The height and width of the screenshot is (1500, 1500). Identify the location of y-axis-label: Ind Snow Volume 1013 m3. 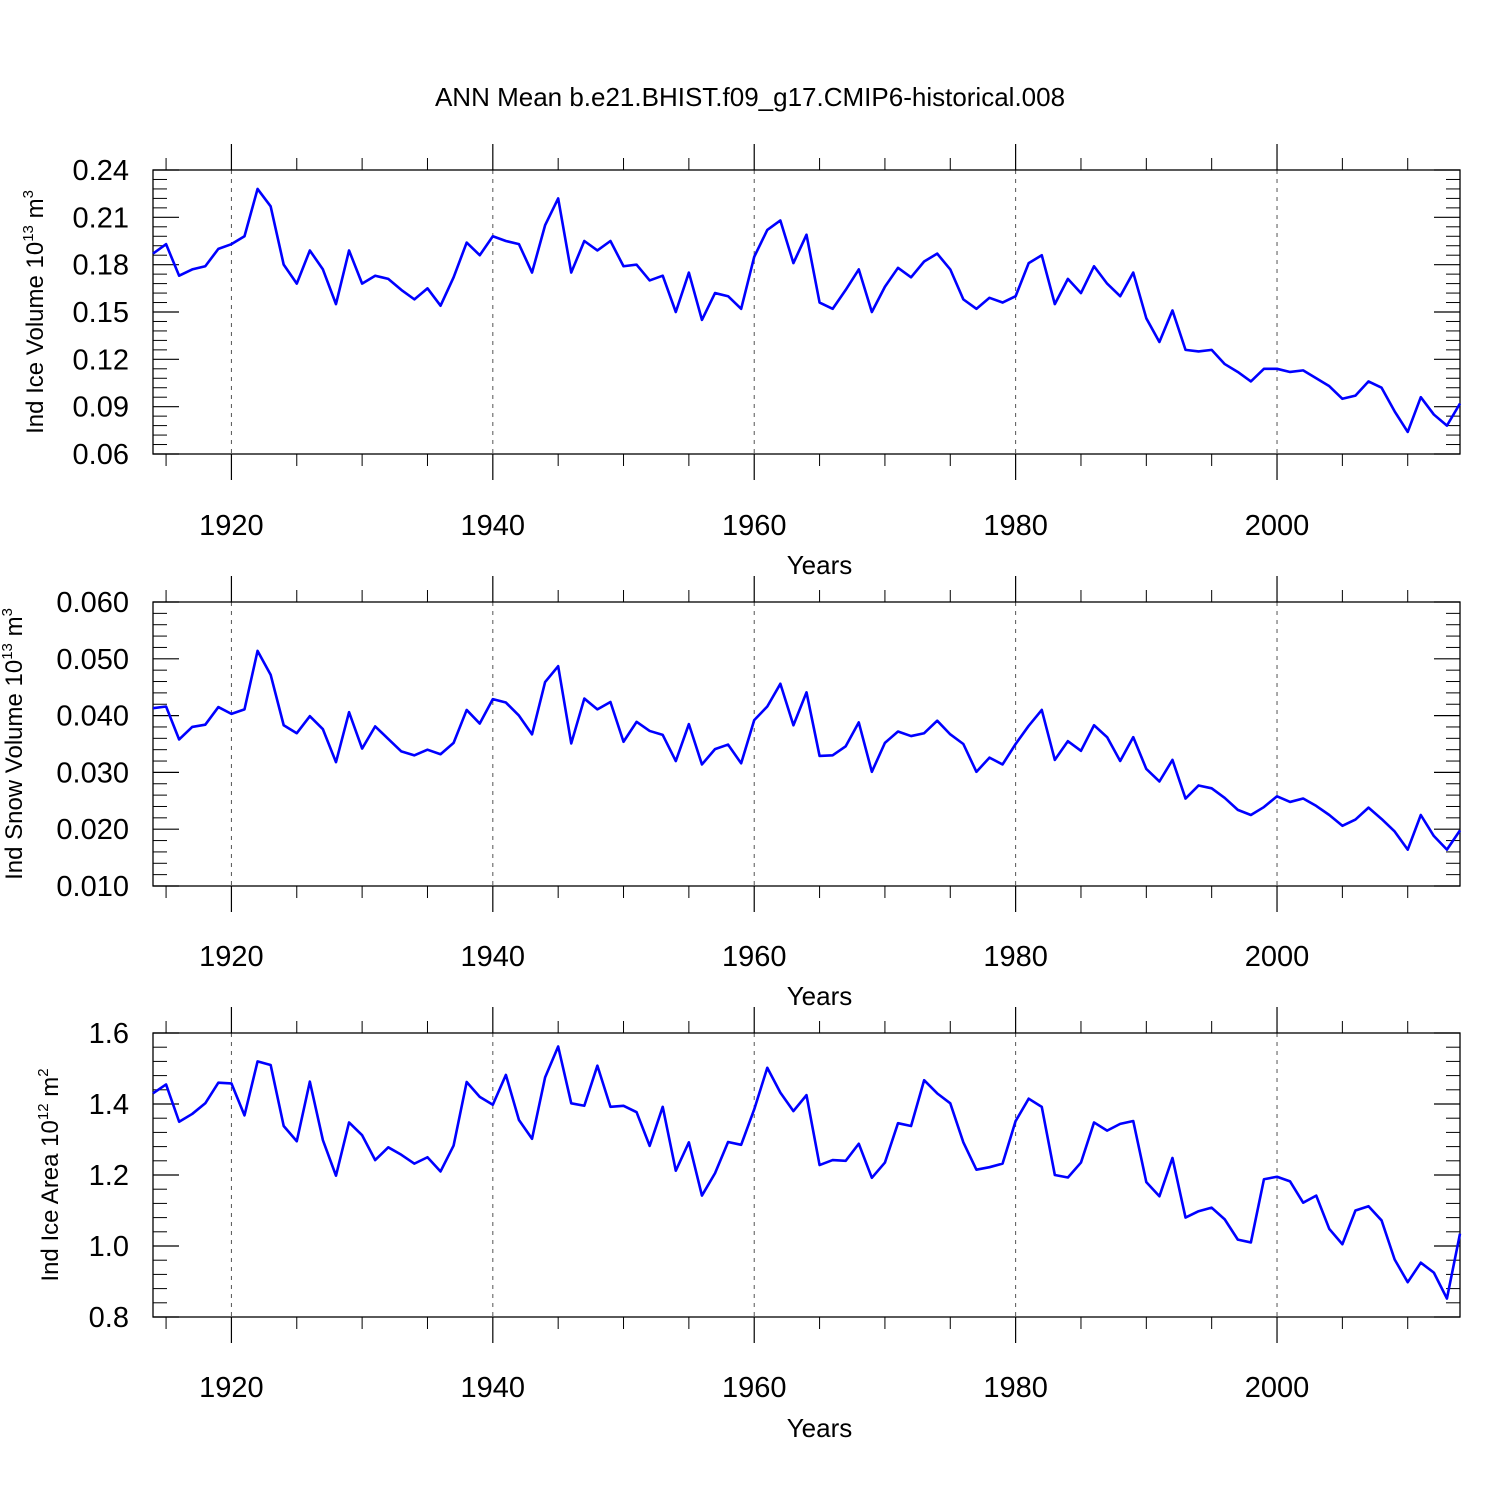
(14, 744).